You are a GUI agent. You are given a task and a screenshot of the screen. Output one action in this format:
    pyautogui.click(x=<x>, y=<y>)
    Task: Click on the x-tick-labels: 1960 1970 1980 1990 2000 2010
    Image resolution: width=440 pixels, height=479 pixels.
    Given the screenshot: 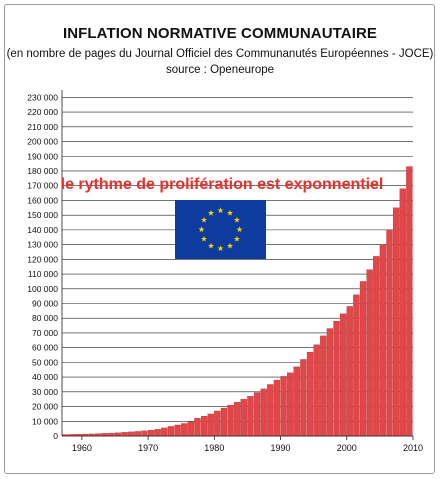 What is the action you would take?
    pyautogui.click(x=247, y=448)
    